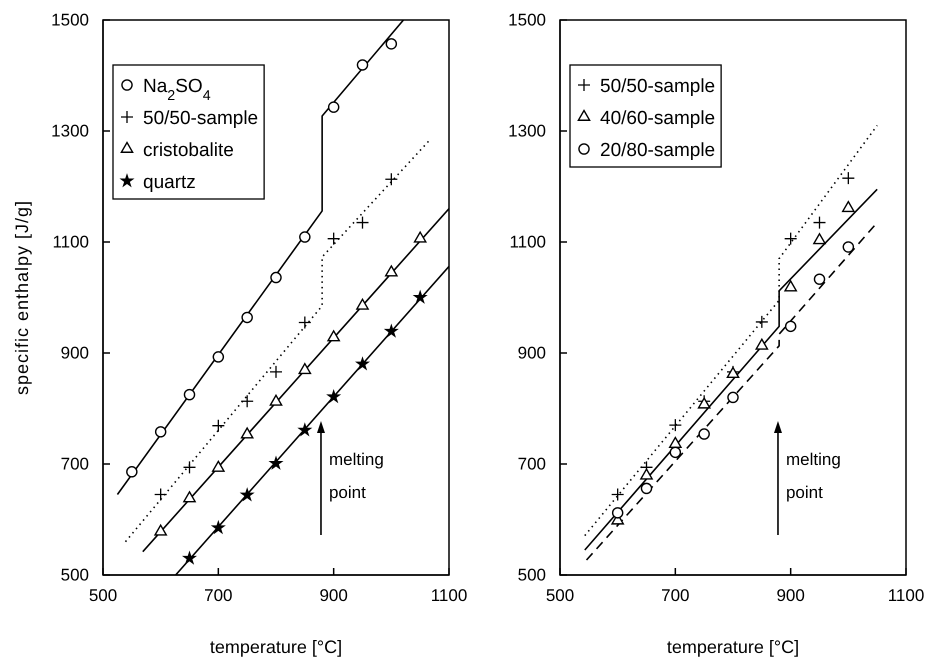 Image resolution: width=931 pixels, height=667 pixels. Describe the element at coordinates (188, 150) in the screenshot. I see `legend-label: cristobalite` at that location.